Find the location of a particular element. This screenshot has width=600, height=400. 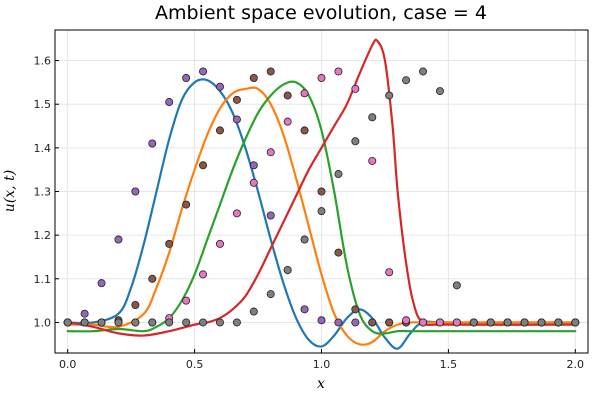

y-tick-label: 1.0 is located at coordinates (43, 322).